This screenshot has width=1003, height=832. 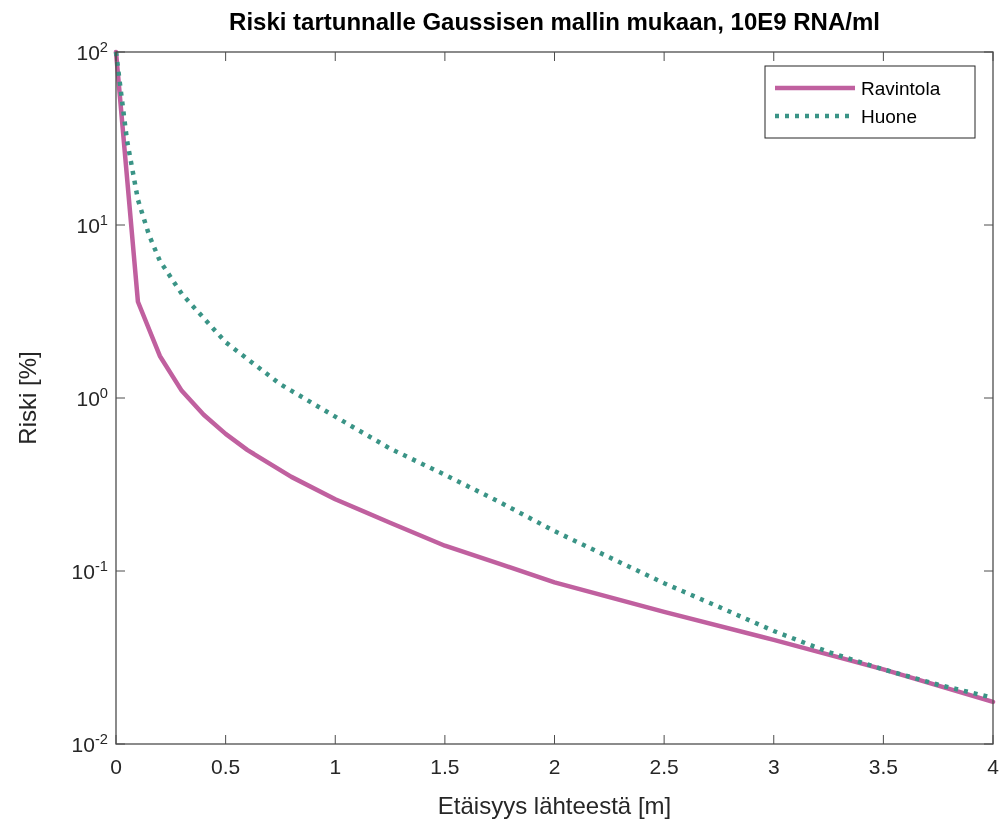 What do you see at coordinates (889, 116) in the screenshot?
I see `legend-label: Huone` at bounding box center [889, 116].